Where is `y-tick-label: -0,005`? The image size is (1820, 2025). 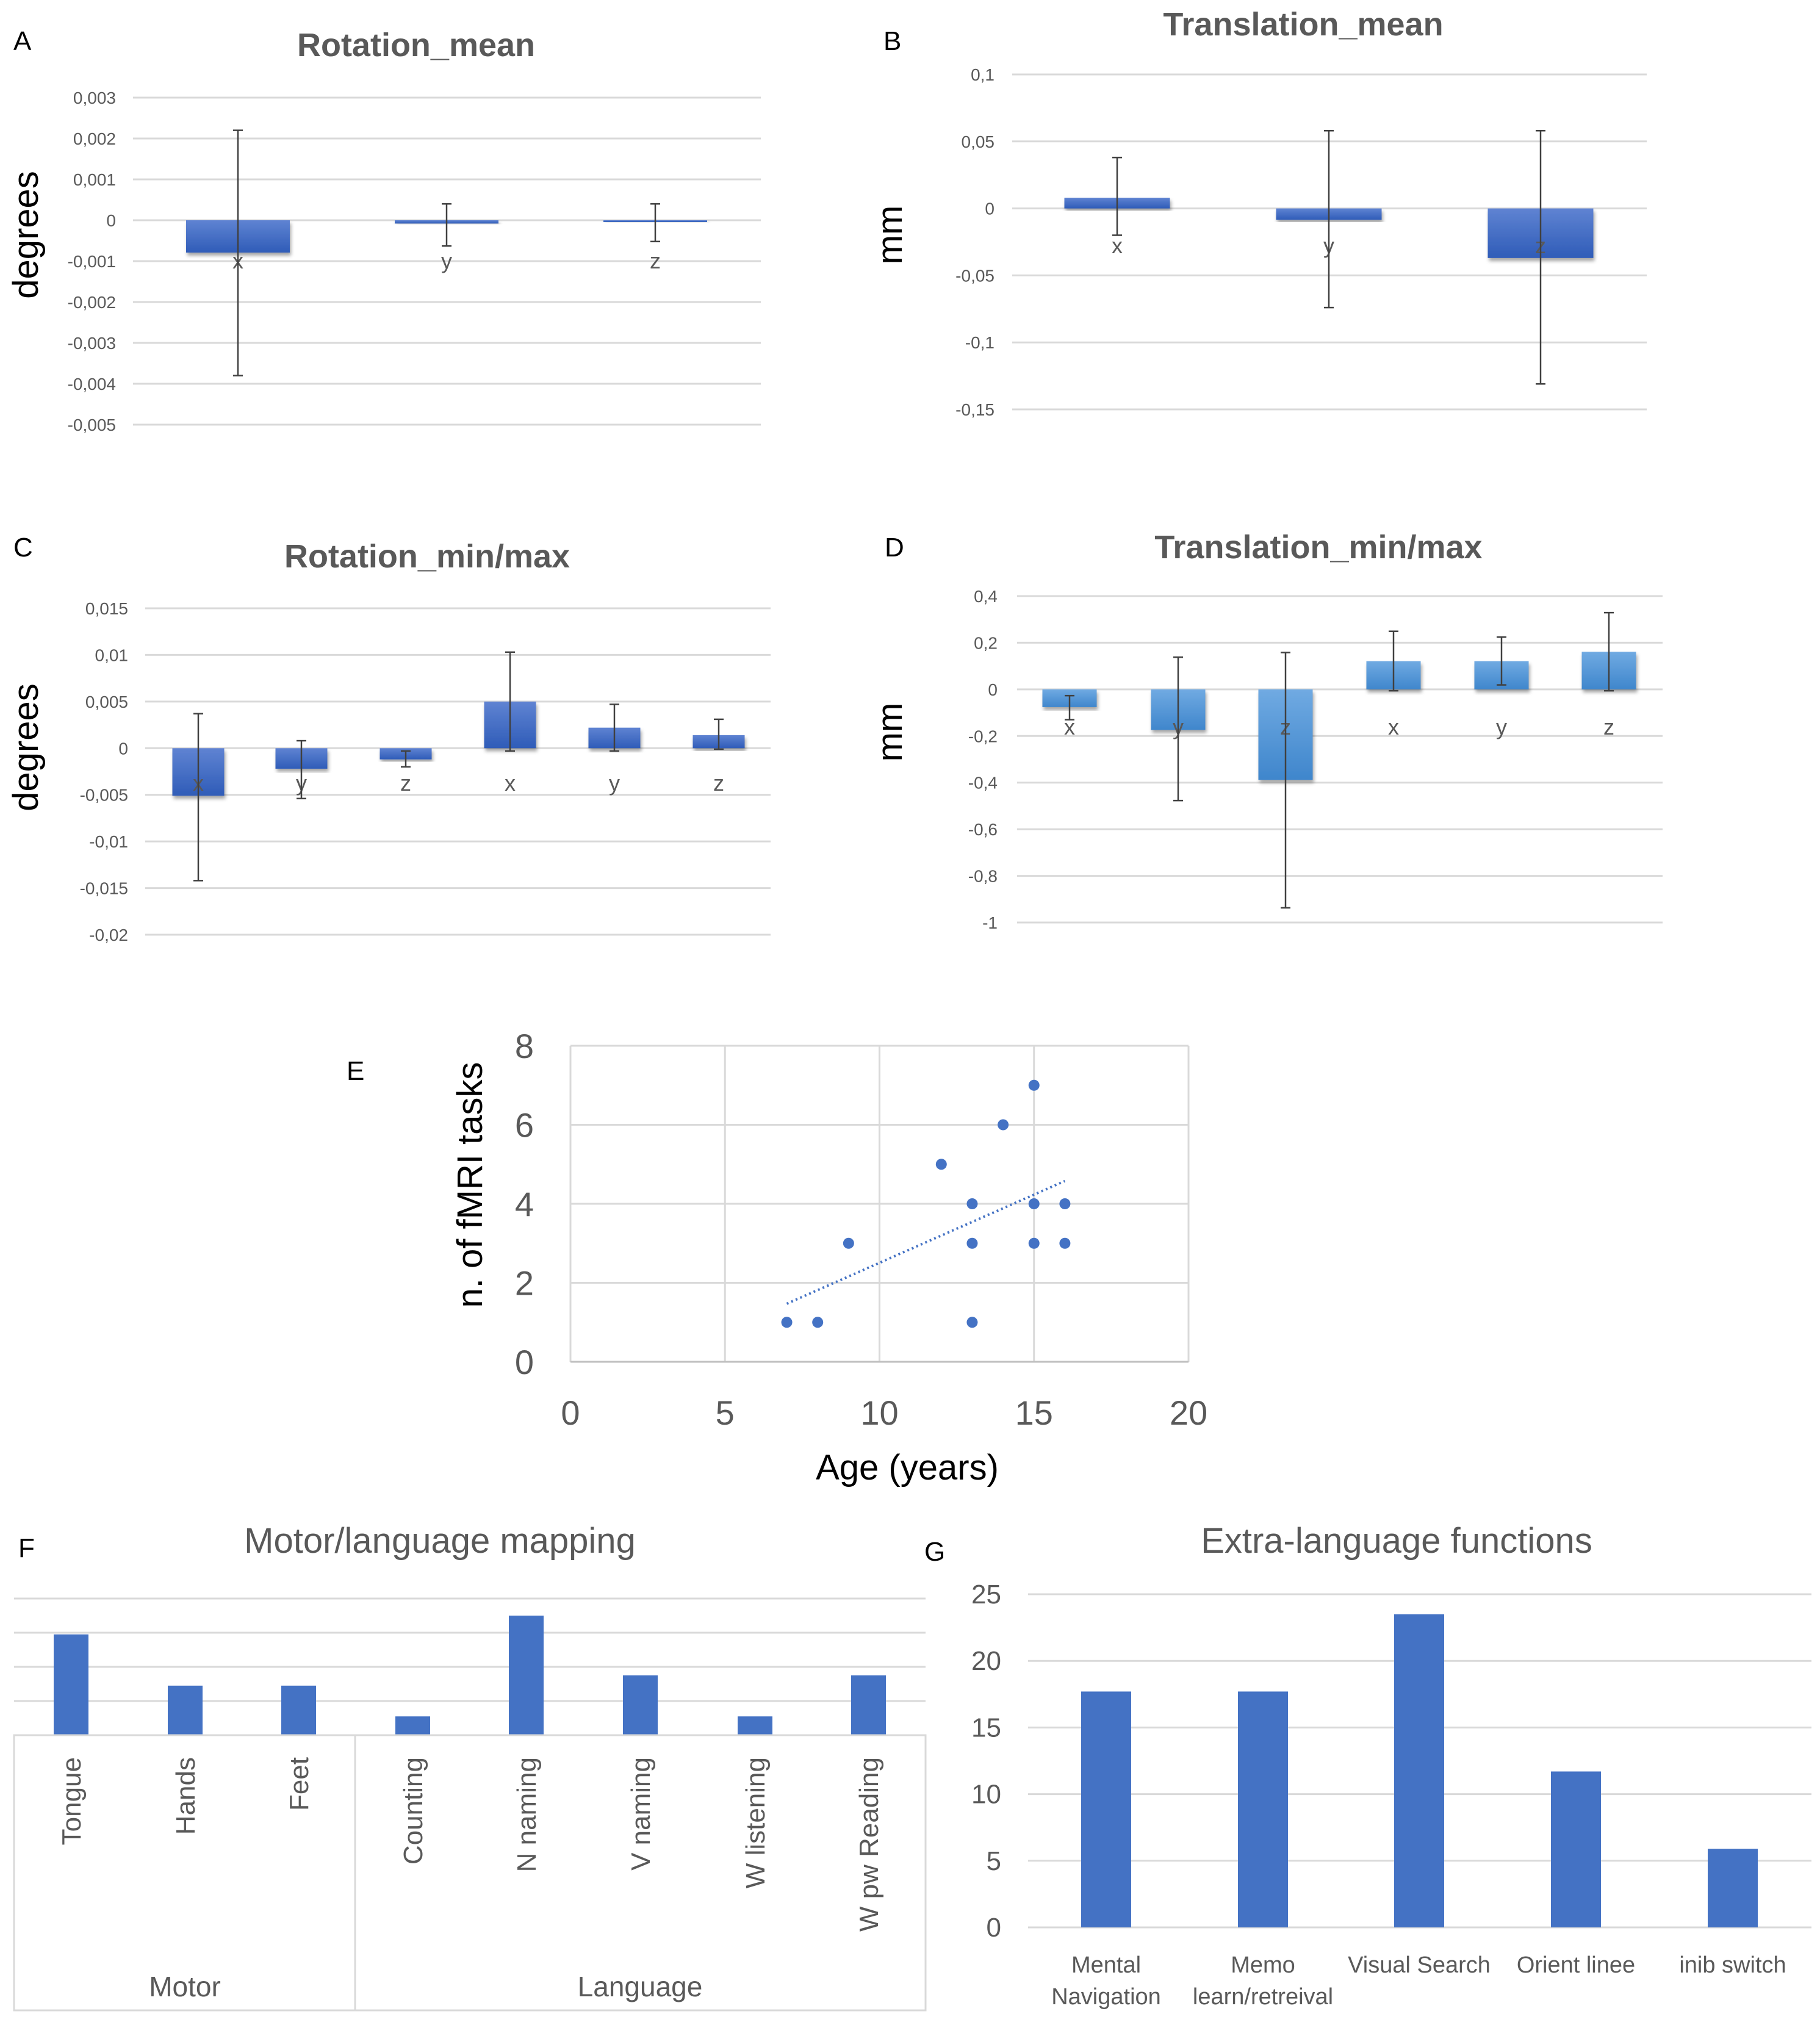
y-tick-label: -0,005 is located at coordinates (92, 424).